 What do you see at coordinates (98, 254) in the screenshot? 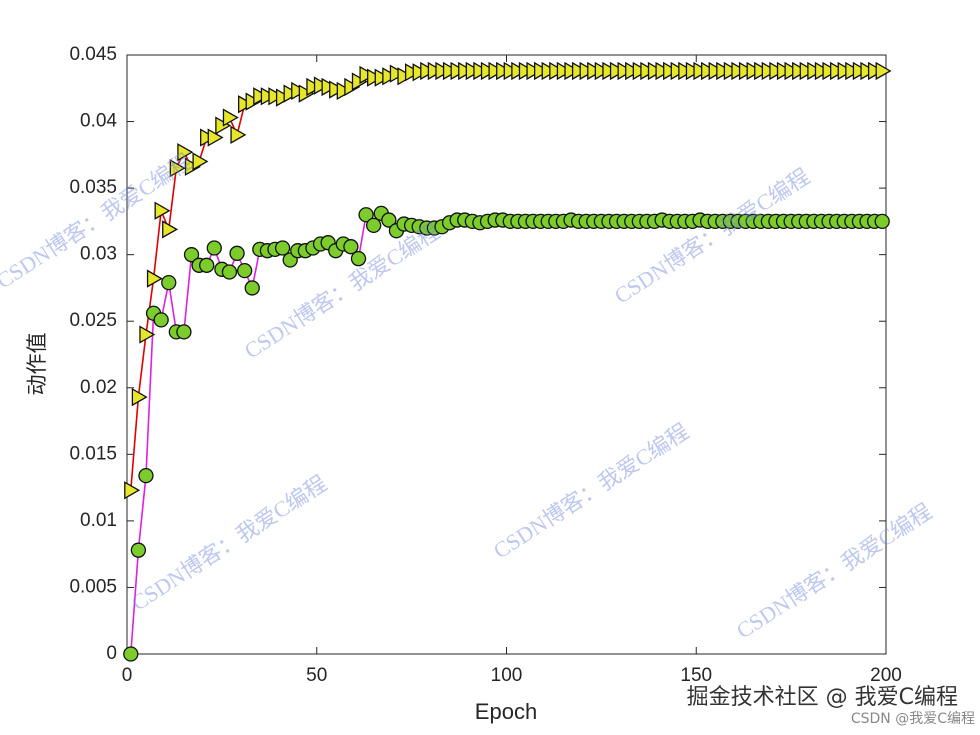
I see `y-tick-label: 0.03` at bounding box center [98, 254].